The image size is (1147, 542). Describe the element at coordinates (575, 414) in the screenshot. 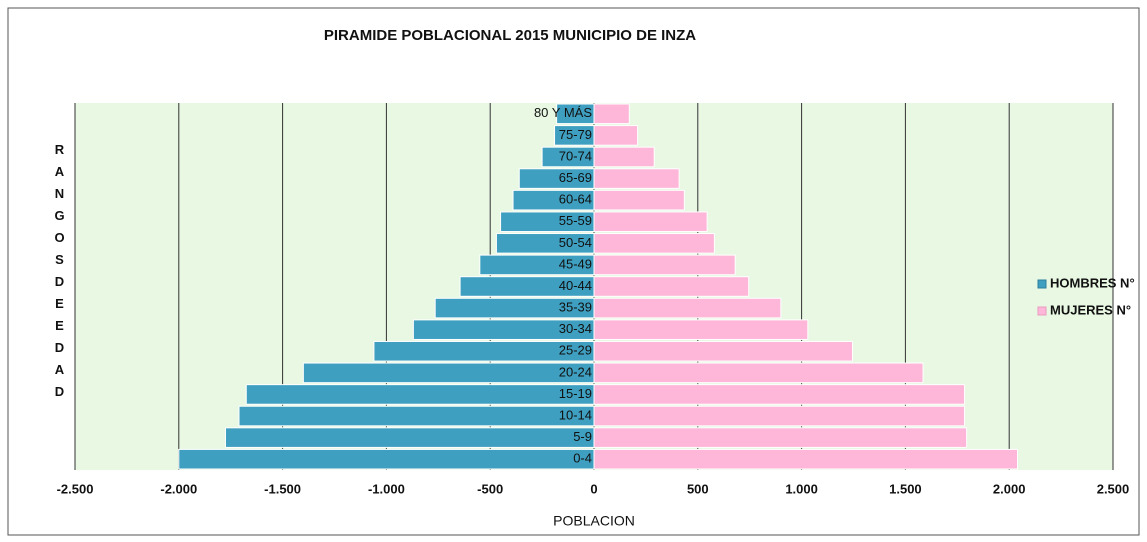

I see `y-tick-label: 10-14` at that location.